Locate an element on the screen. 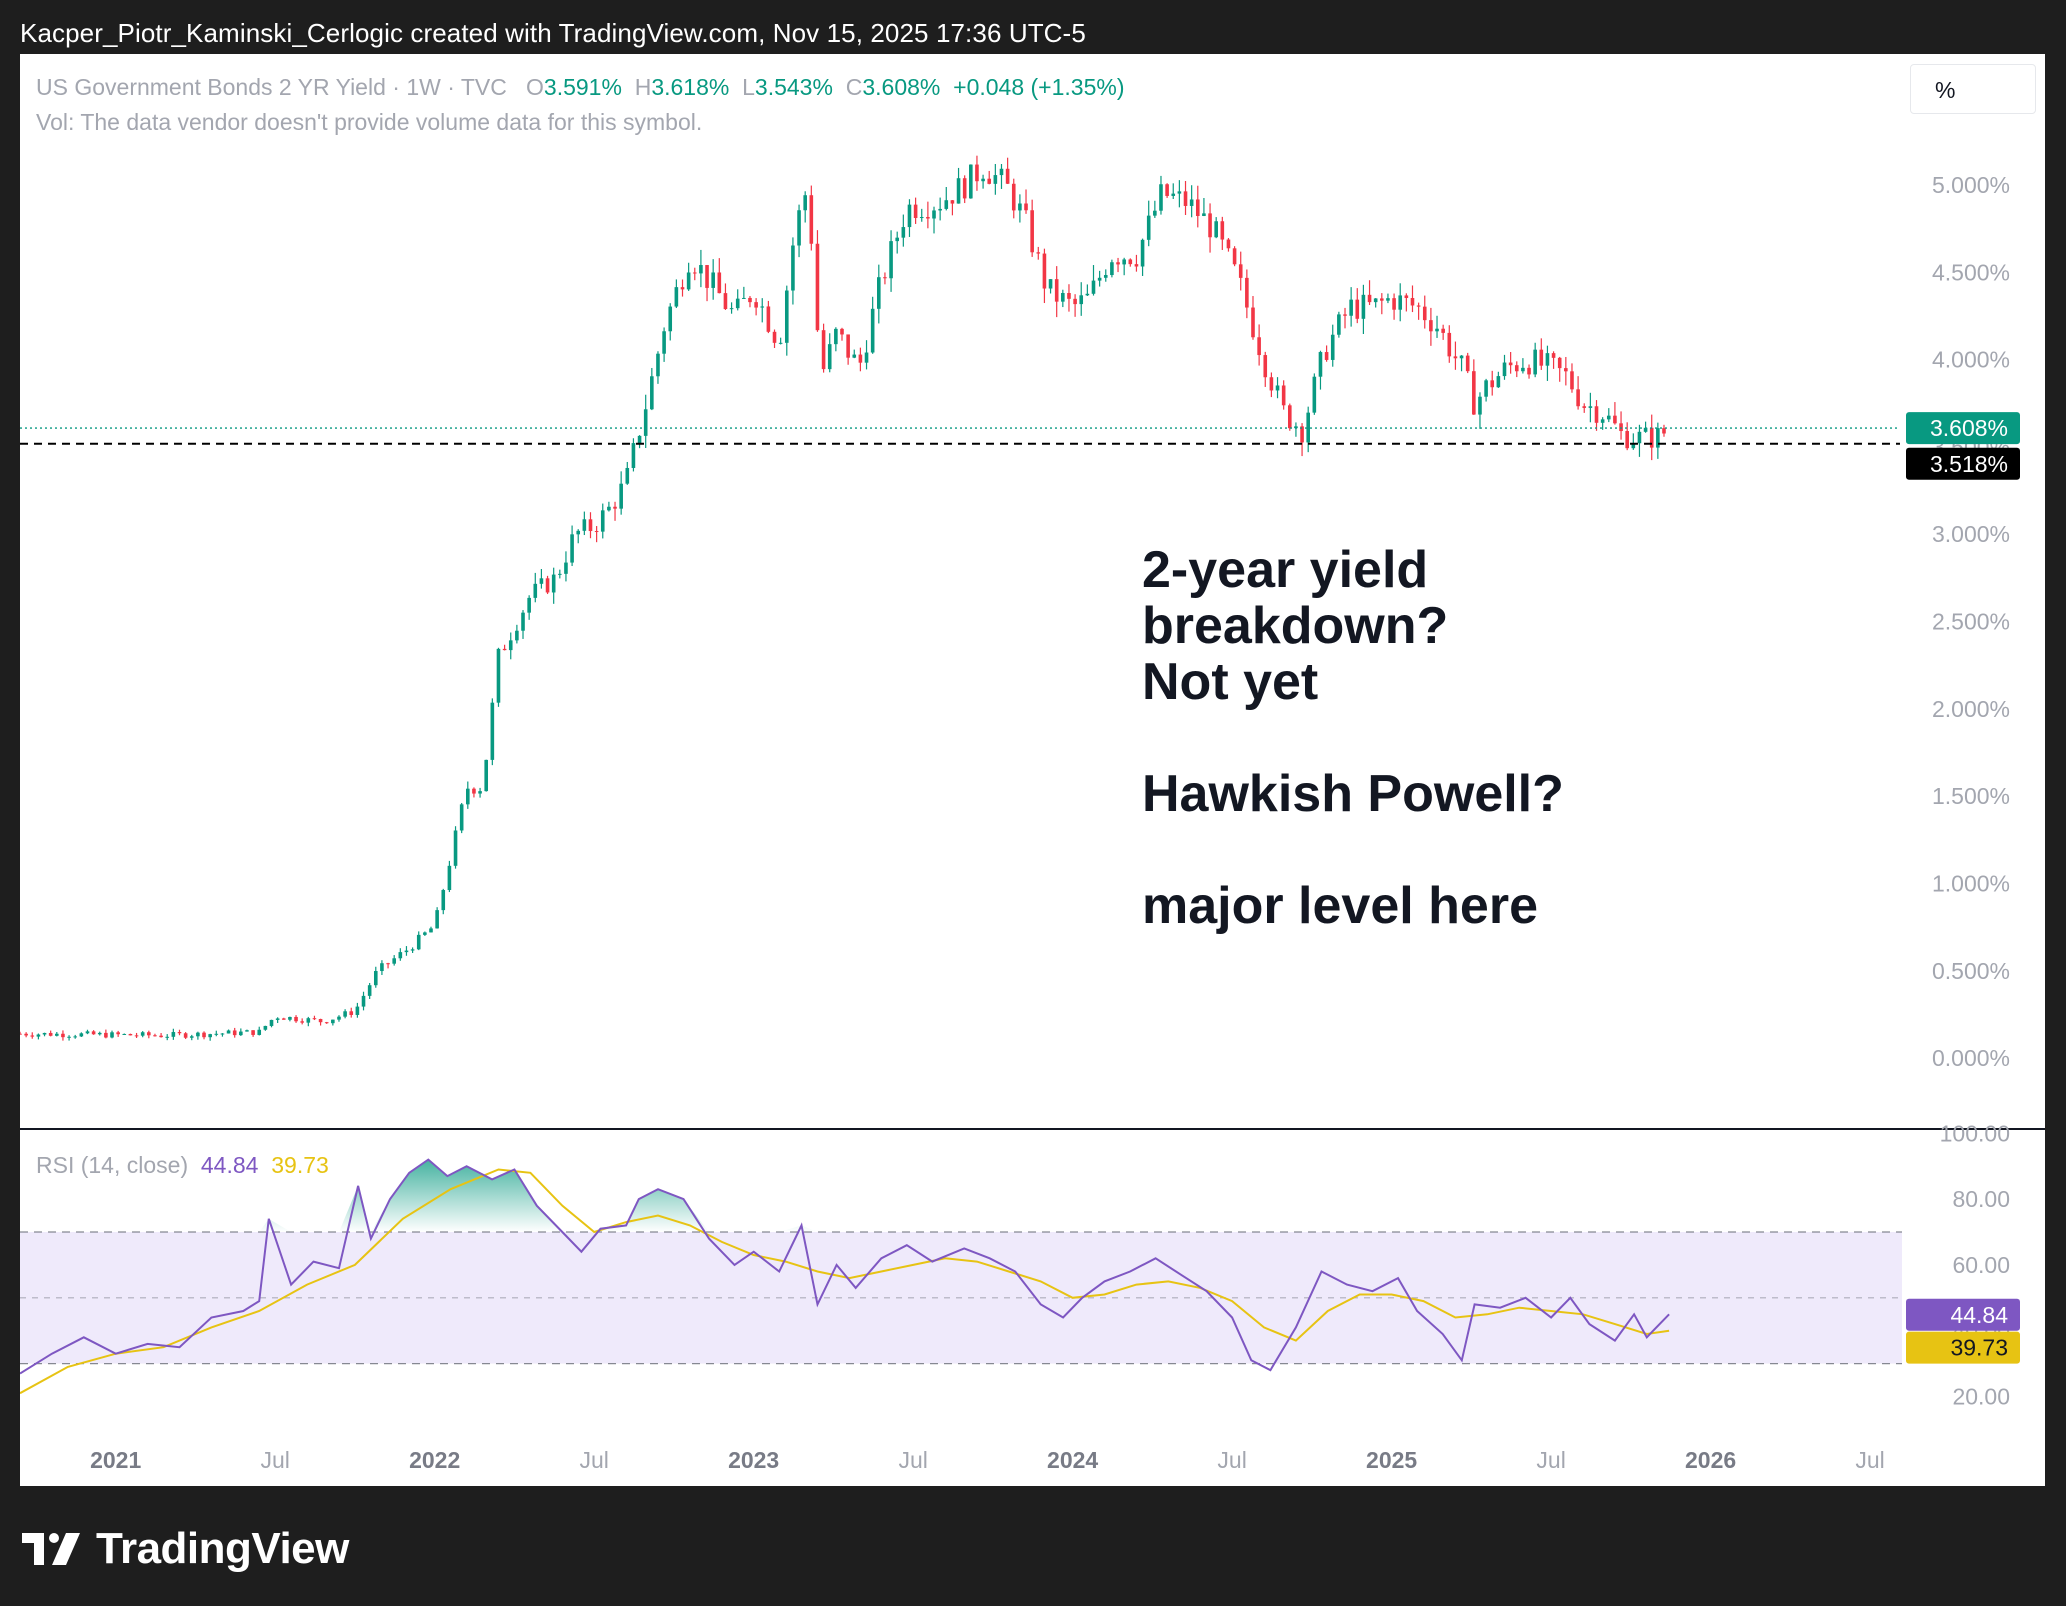  tradingview-wordmark: TradingView is located at coordinates (222, 1548).